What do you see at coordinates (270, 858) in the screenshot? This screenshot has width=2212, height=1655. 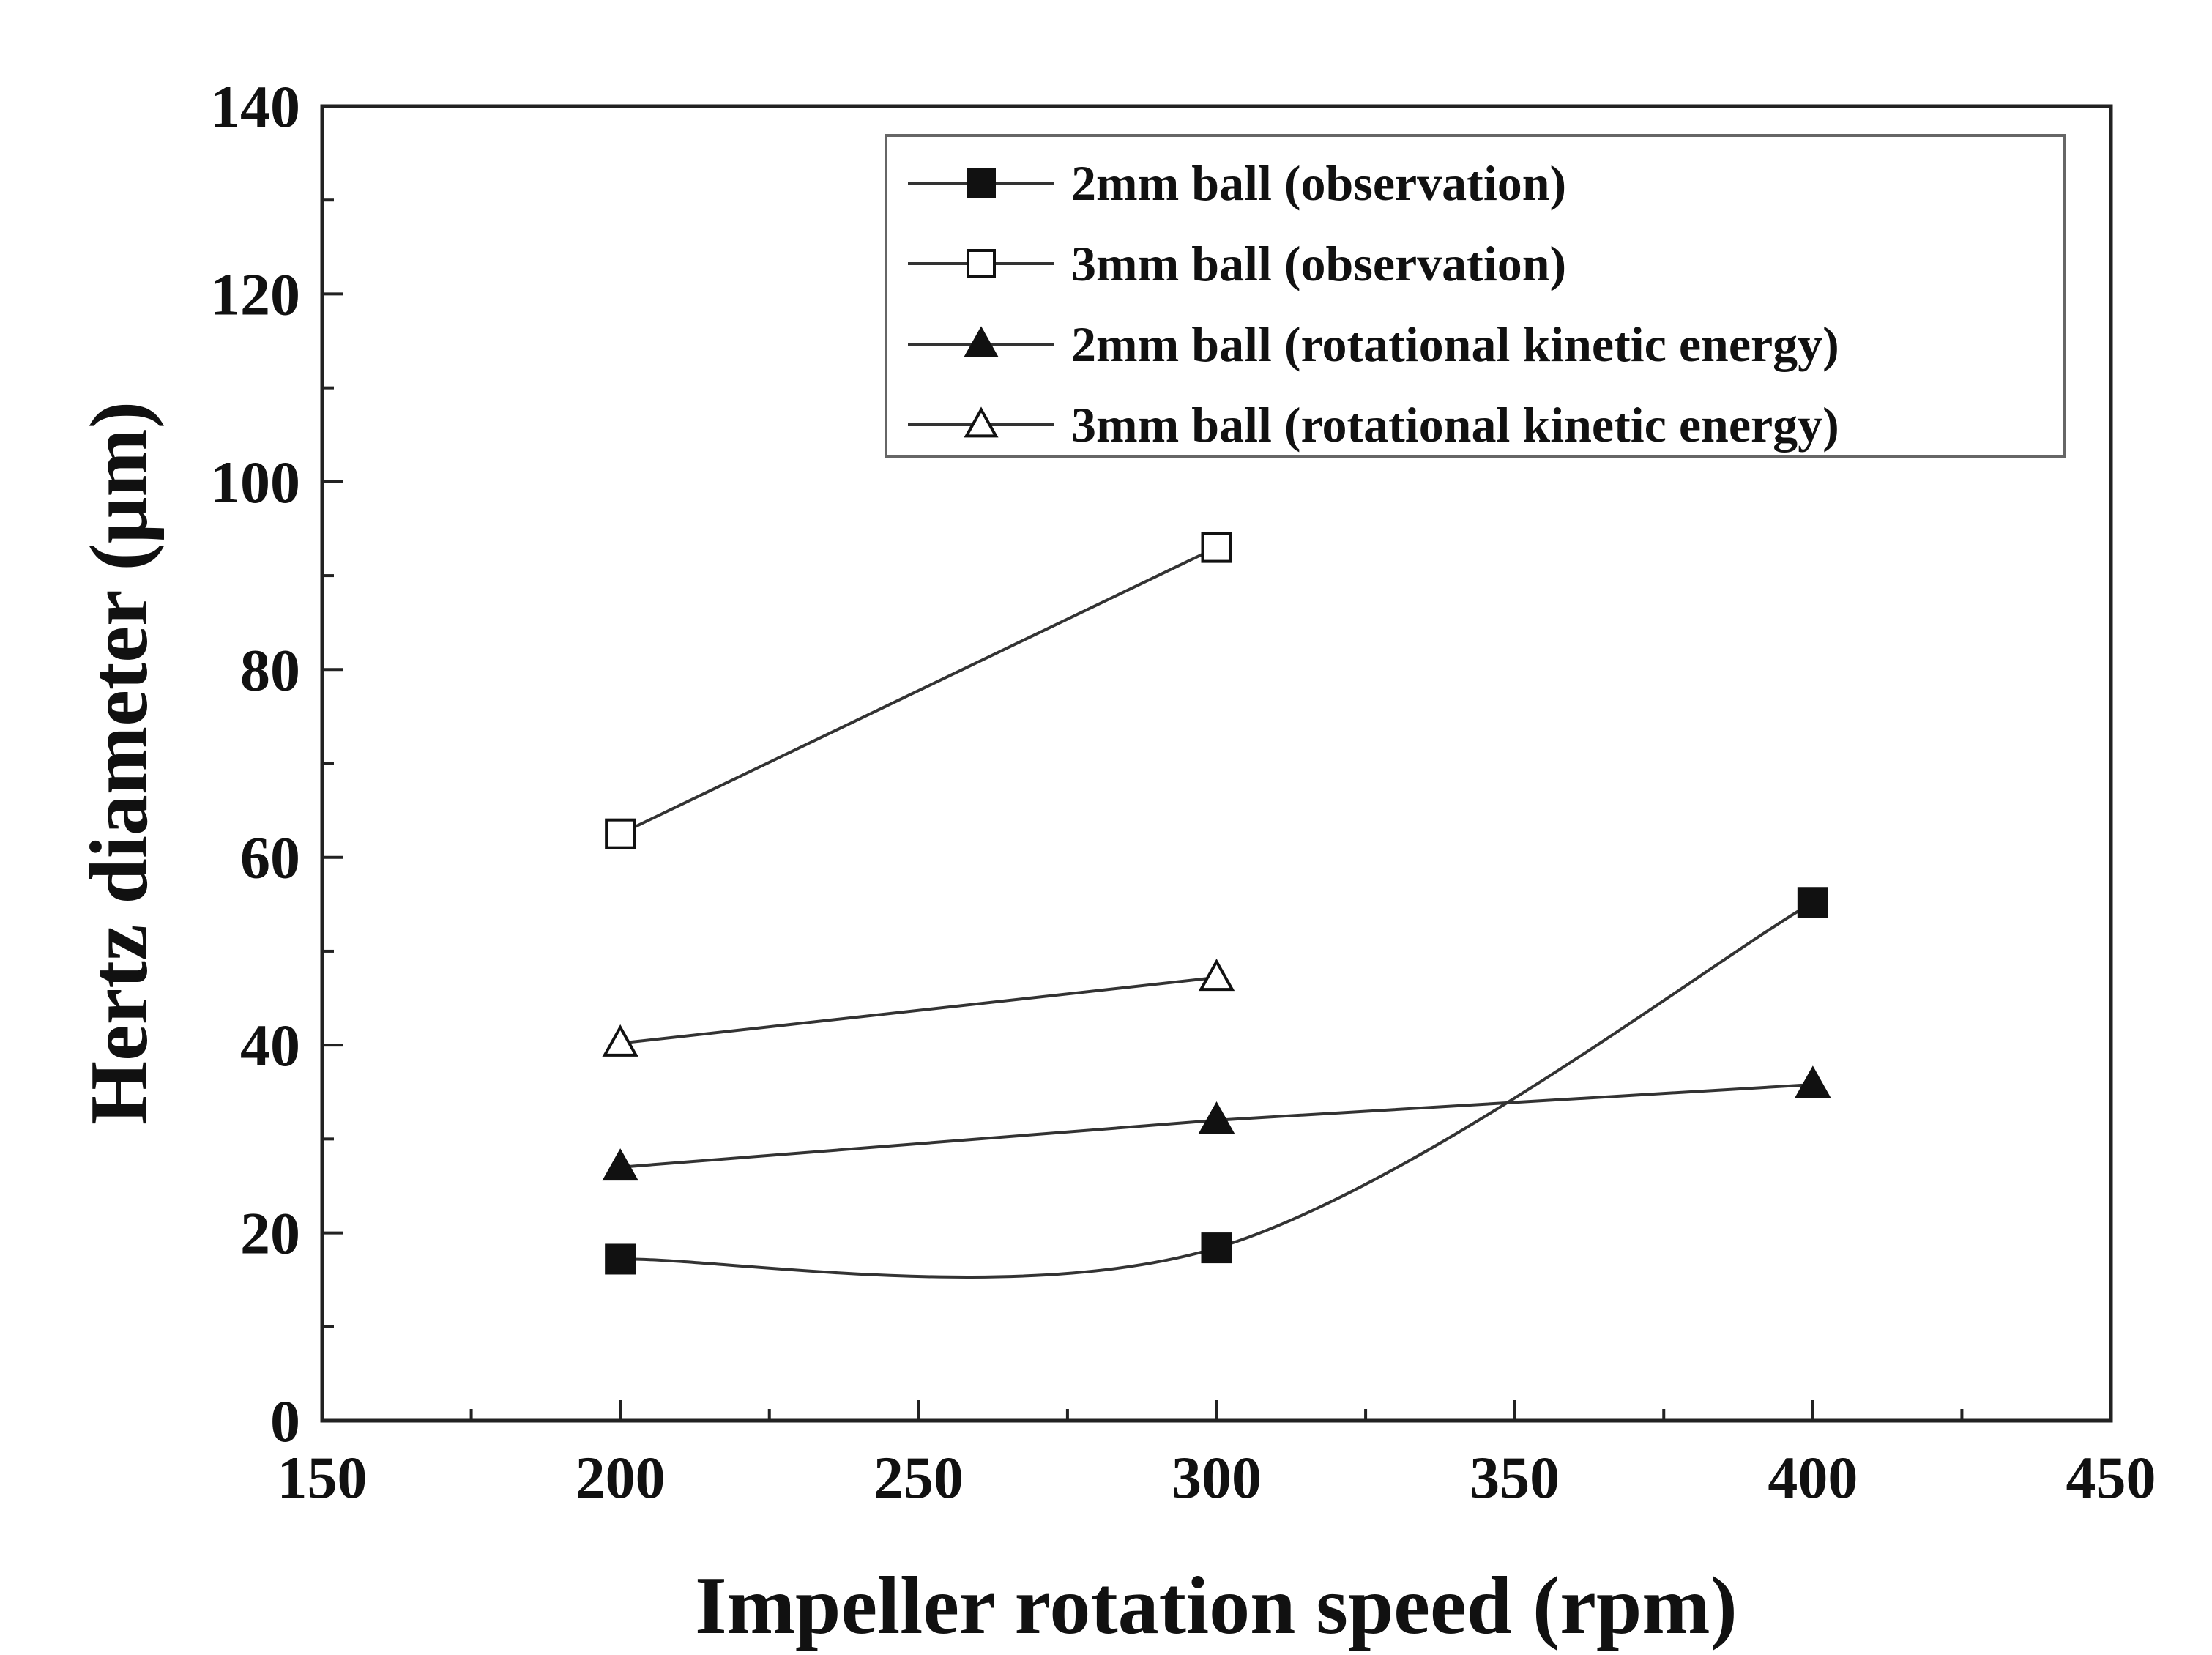 I see `y-tick-label: 60` at bounding box center [270, 858].